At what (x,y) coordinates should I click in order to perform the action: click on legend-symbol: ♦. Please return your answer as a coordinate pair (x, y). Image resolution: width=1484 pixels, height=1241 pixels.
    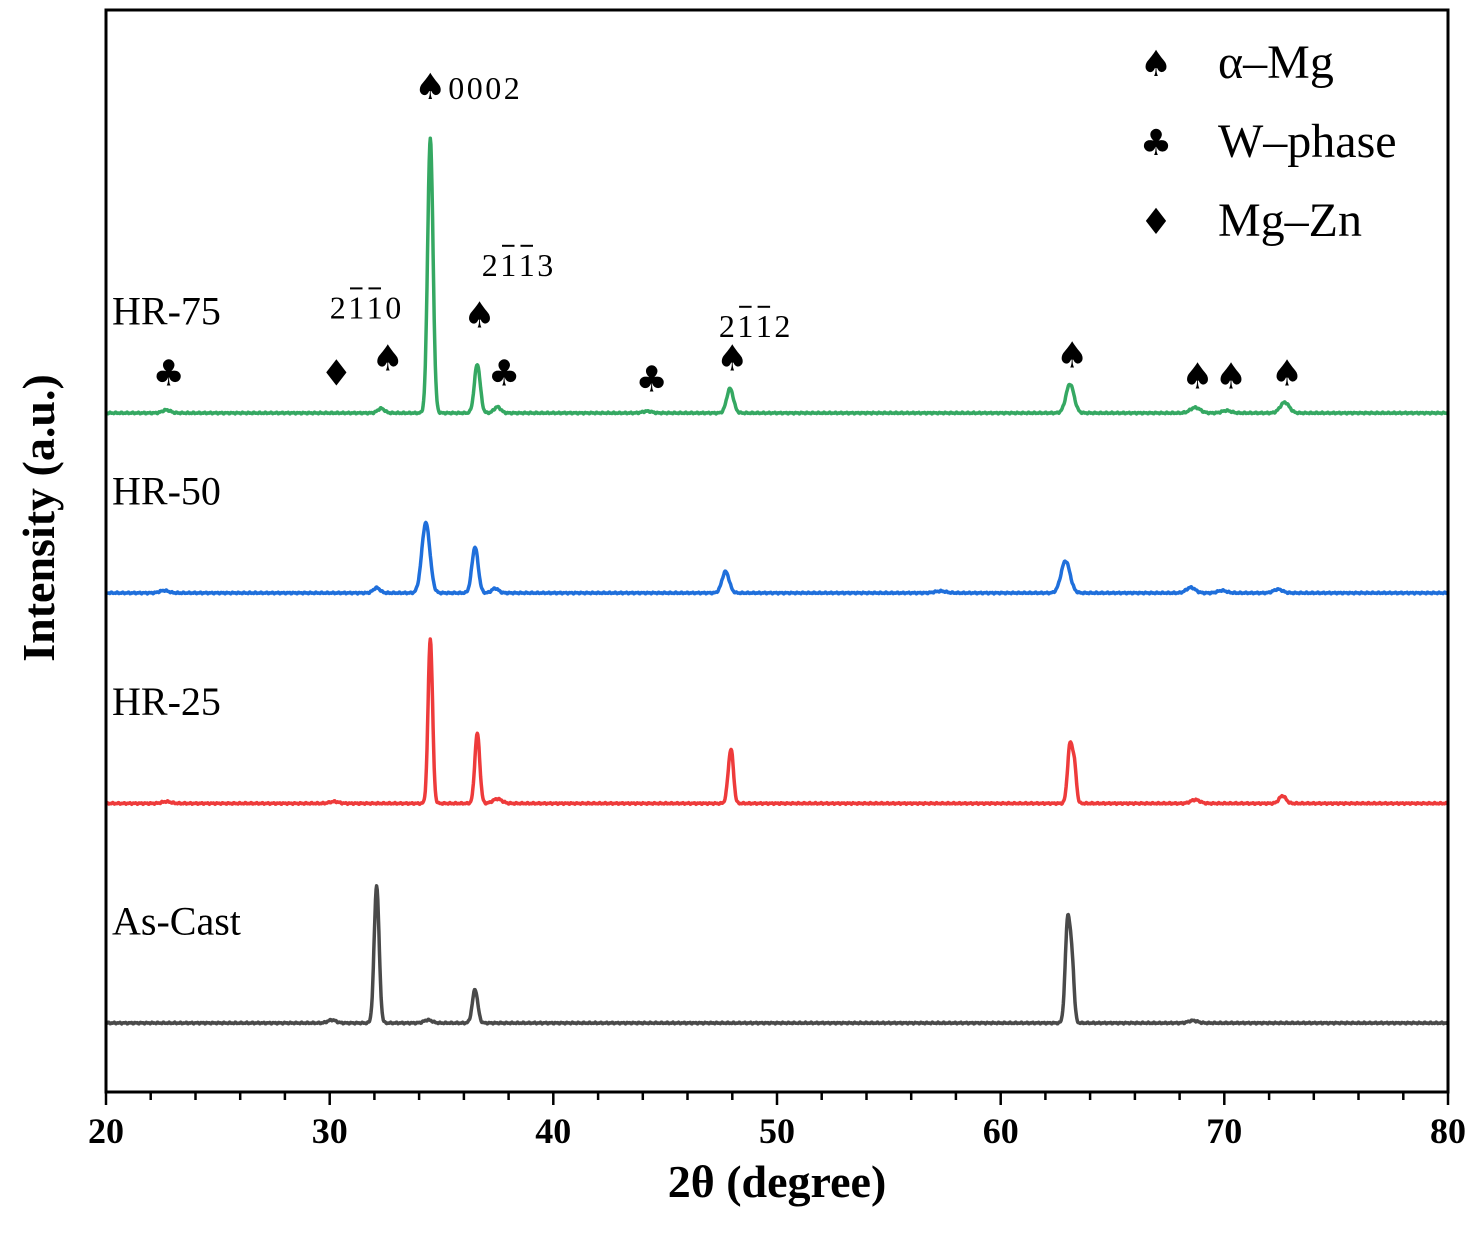
    Looking at the image, I should click on (1156, 222).